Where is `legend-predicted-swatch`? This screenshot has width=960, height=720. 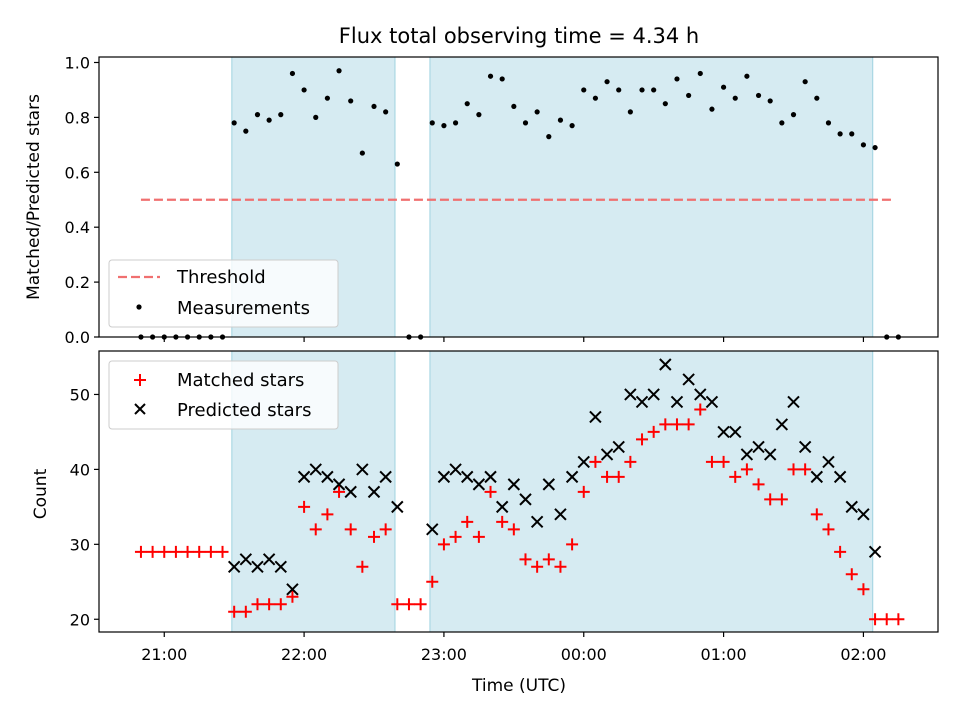 legend-predicted-swatch is located at coordinates (140, 409).